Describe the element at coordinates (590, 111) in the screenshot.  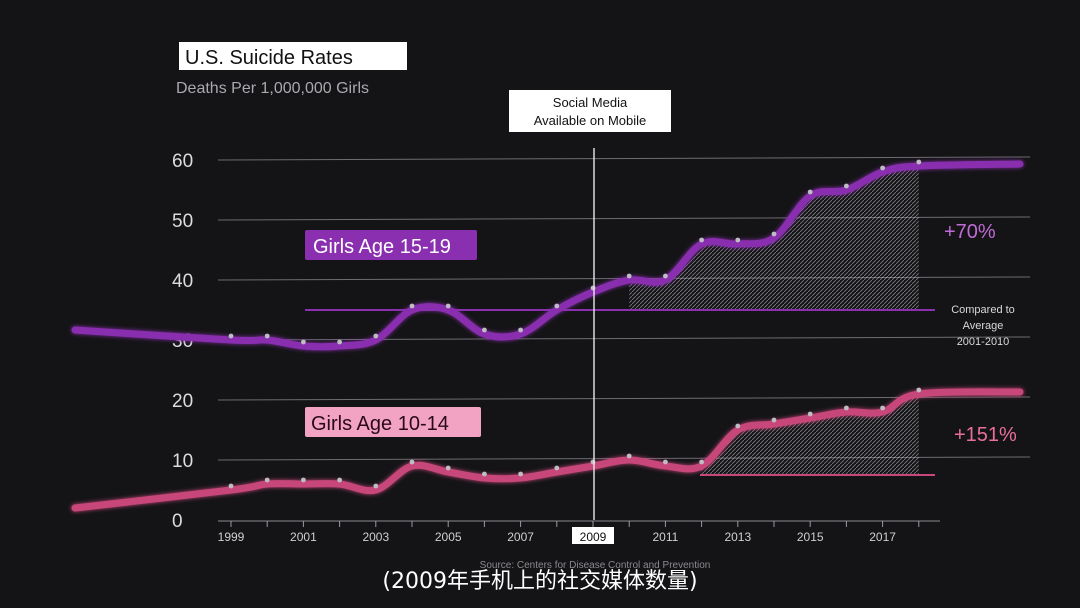
I see `event-label-box` at that location.